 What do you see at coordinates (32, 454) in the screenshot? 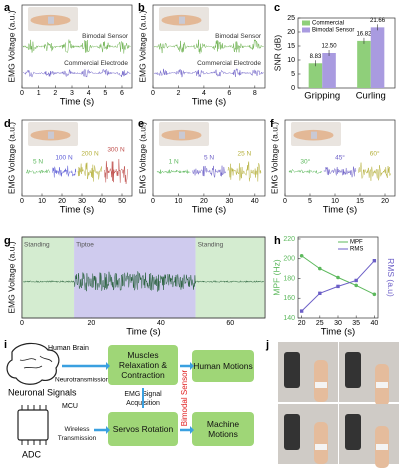
I see `label: ADC` at bounding box center [32, 454].